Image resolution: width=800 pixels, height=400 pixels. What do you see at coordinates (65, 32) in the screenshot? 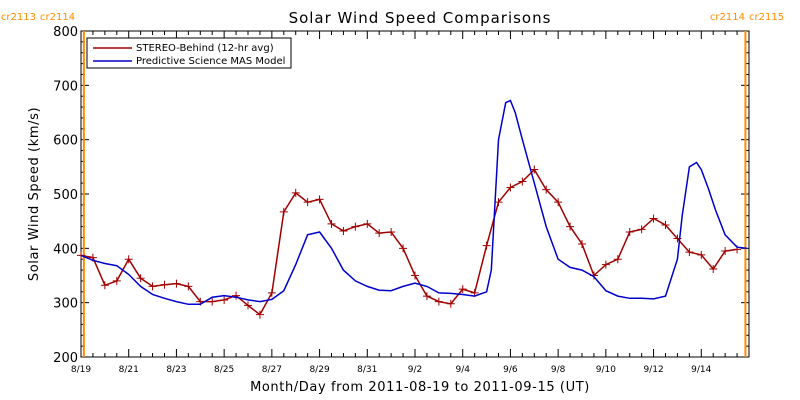
I see `y-tick-label: 800` at bounding box center [65, 32].